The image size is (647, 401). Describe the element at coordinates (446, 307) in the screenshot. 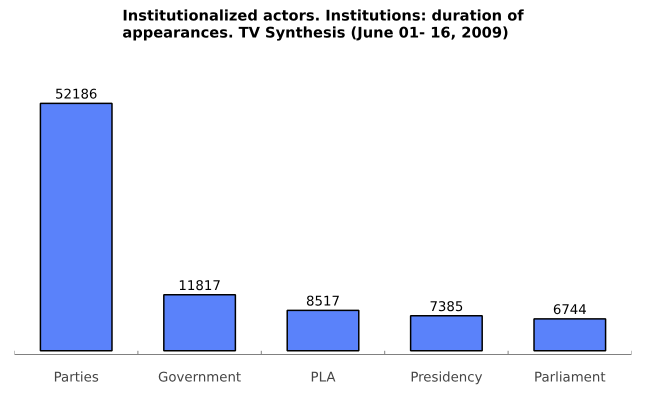

I see `data-label: 7385` at that location.